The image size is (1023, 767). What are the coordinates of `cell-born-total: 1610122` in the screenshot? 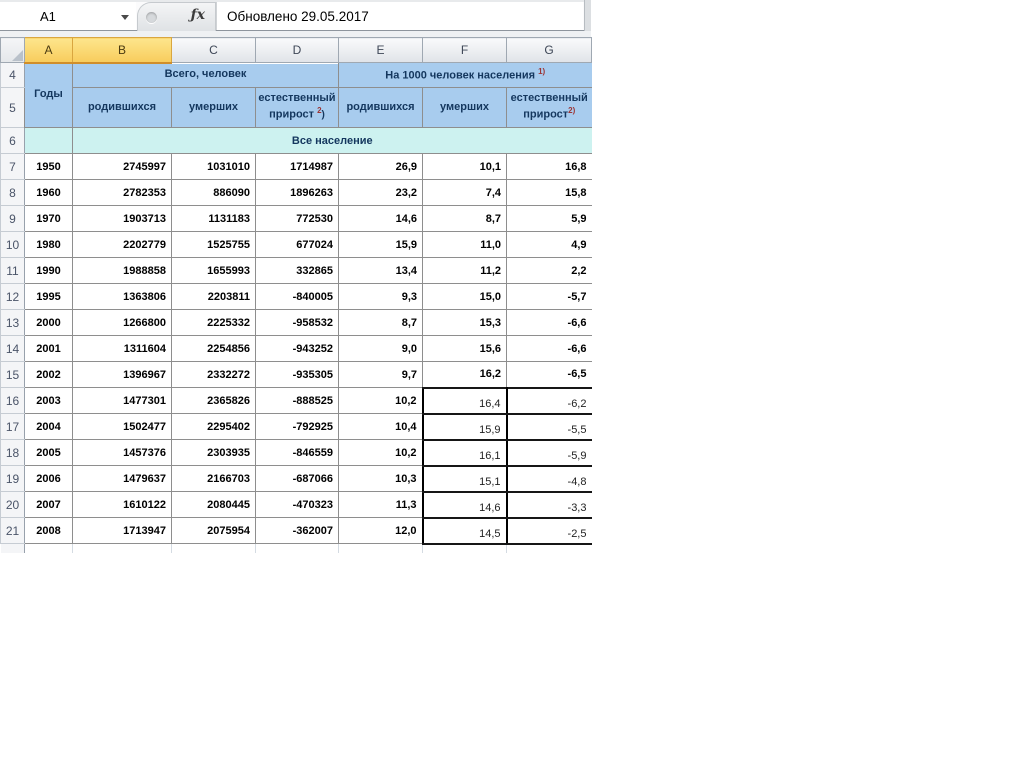 It's located at (122, 504).